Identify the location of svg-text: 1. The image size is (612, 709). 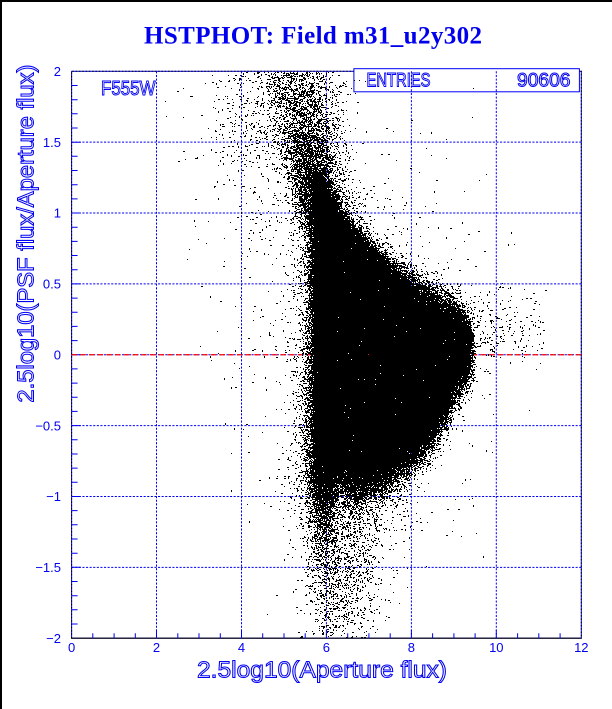
(57, 213).